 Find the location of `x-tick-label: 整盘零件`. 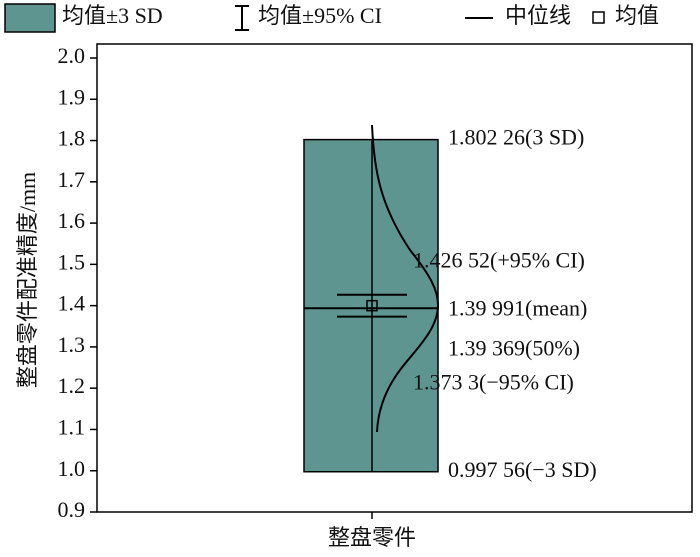

x-tick-label: 整盘零件 is located at coordinates (372, 537).